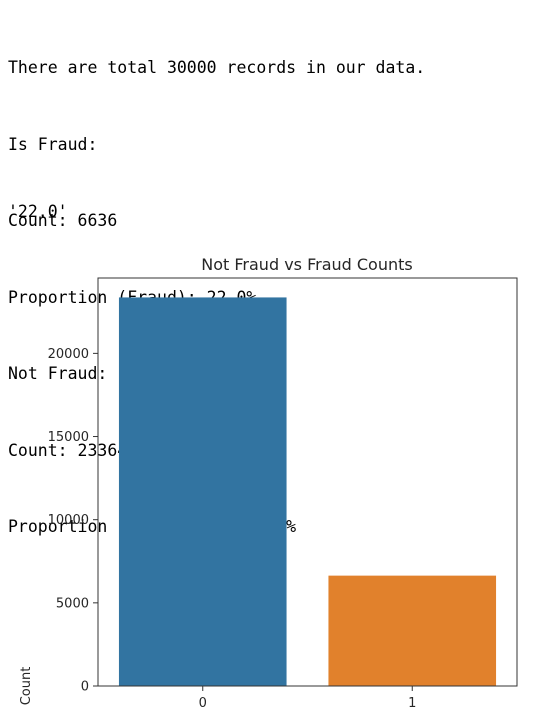 This screenshot has width=545, height=724. Describe the element at coordinates (38, 211) in the screenshot. I see `execution-result: '22.0'` at that location.